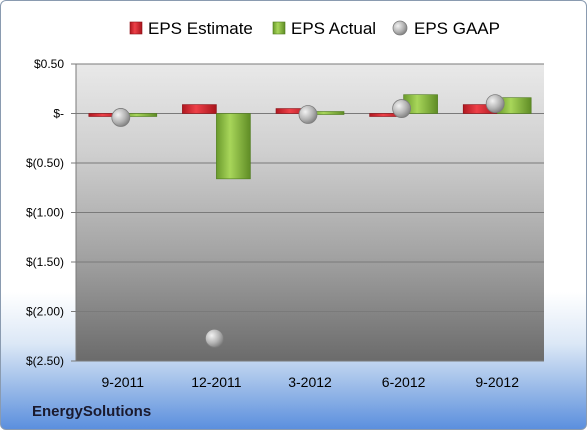 The height and width of the screenshot is (430, 587). I want to click on legend-gaap-label: EPS GAAP, so click(457, 28).